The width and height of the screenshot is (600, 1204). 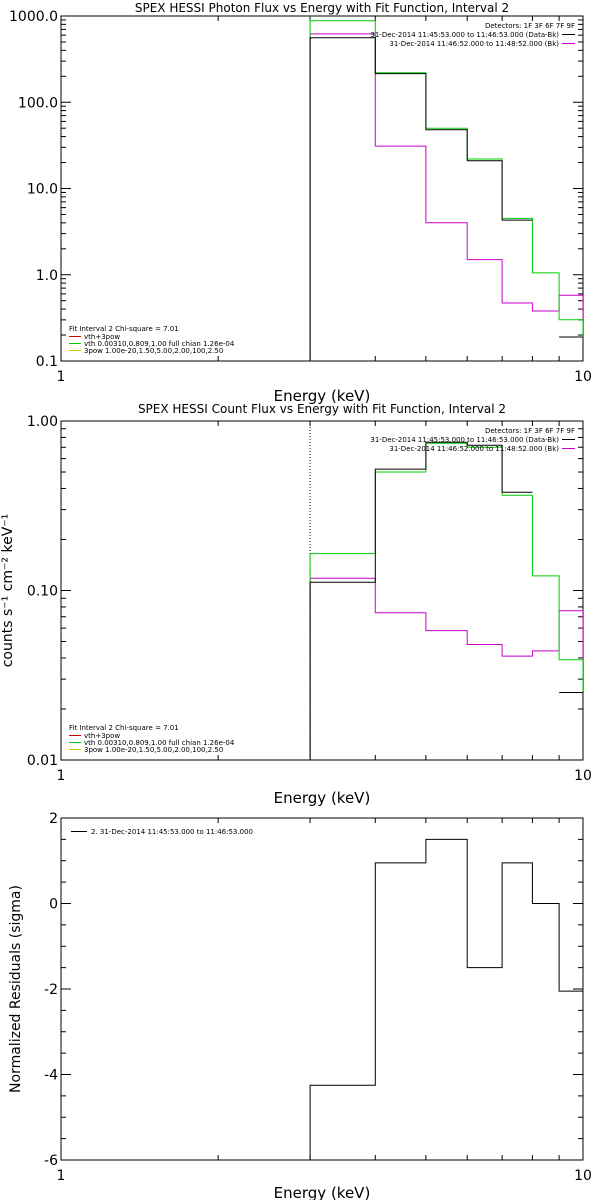 I want to click on y-tick-label: 0.01, so click(x=42, y=761).